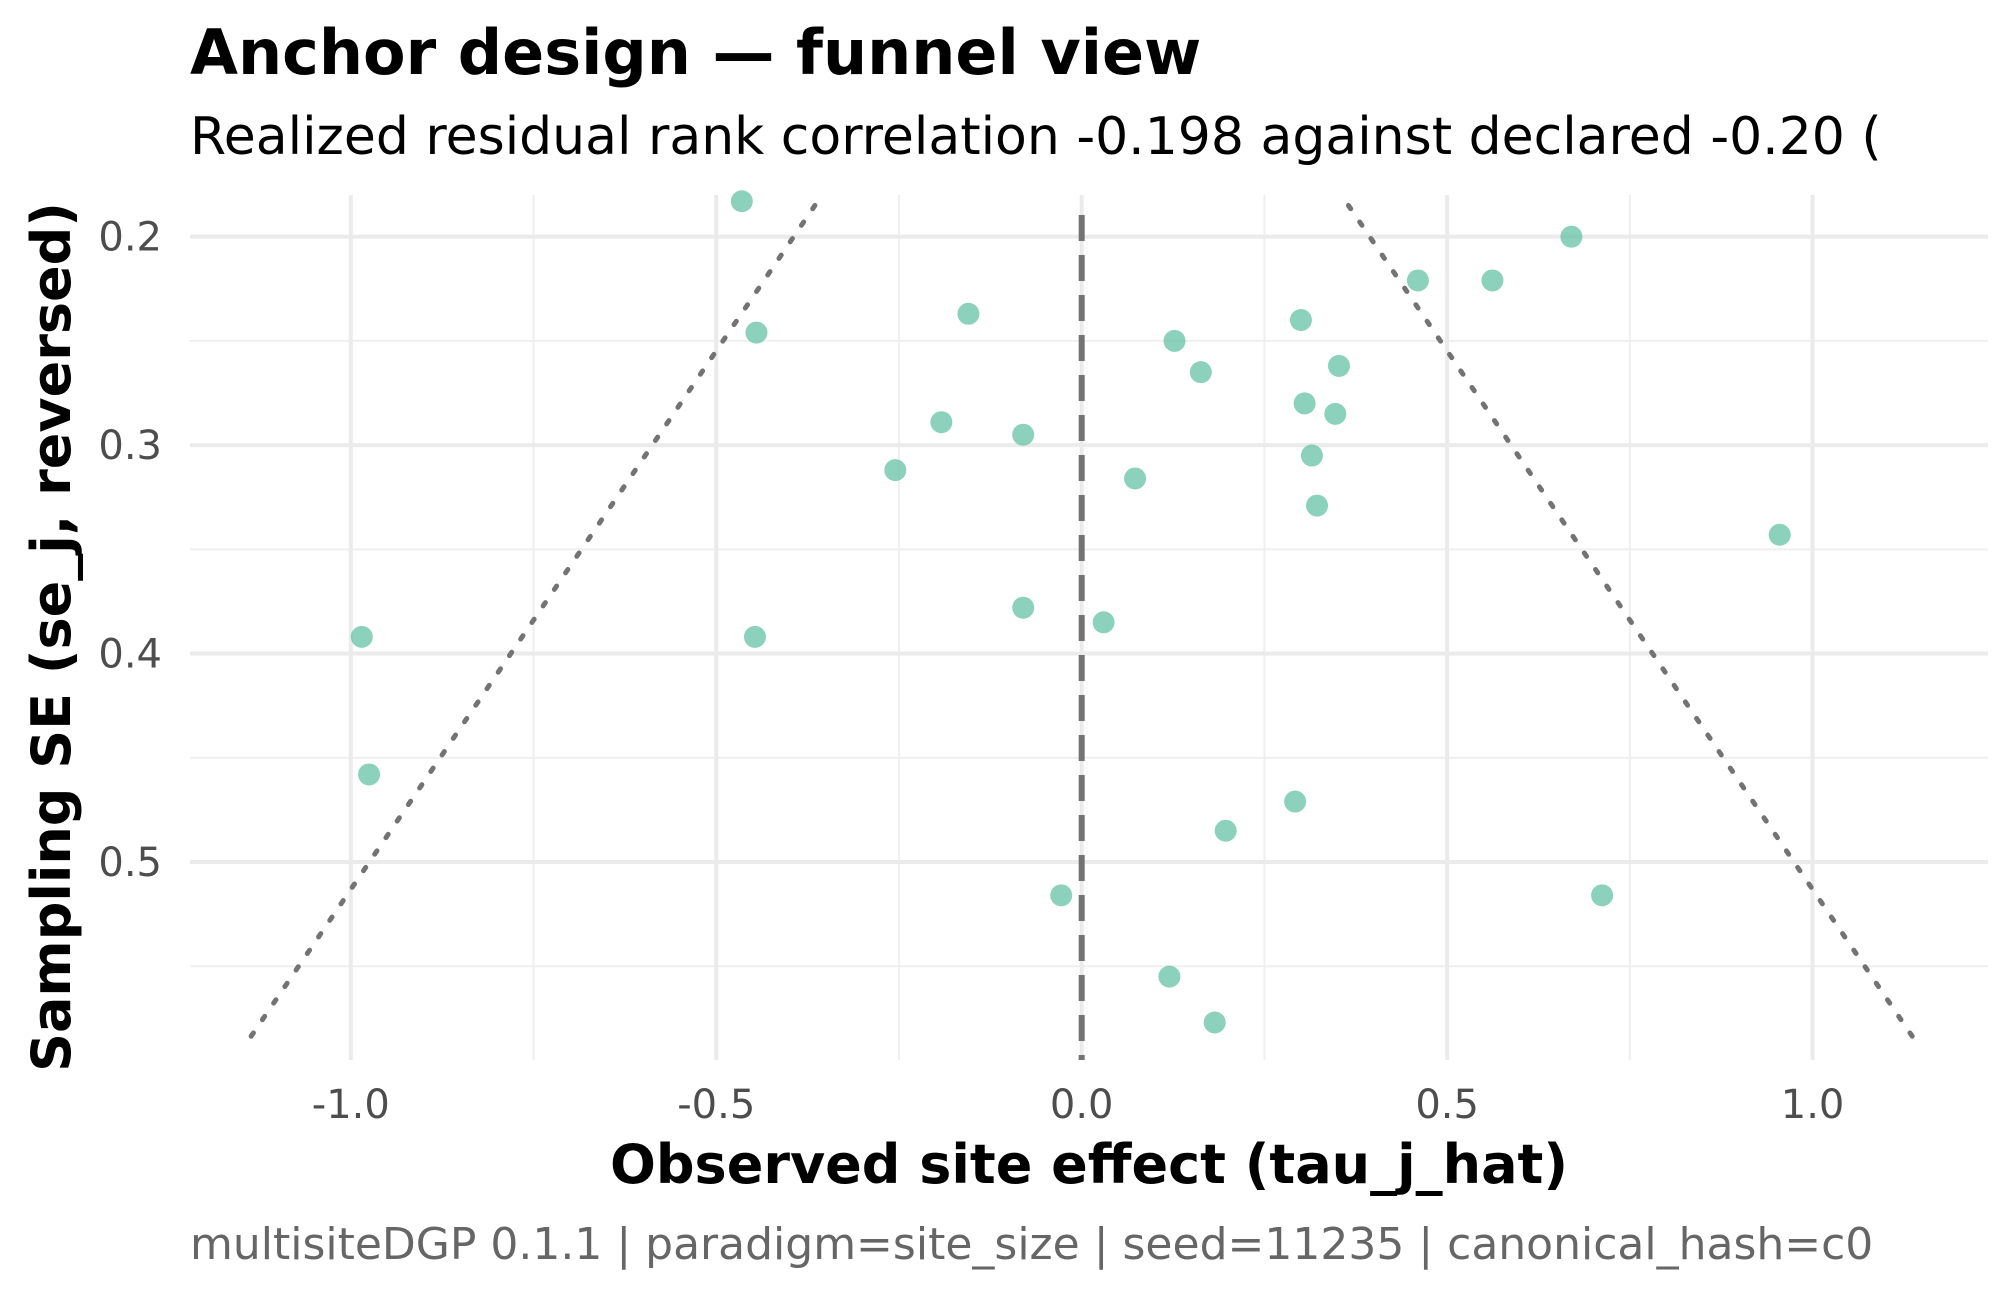  What do you see at coordinates (716, 1105) in the screenshot?
I see `x-tick-label: -0.5` at bounding box center [716, 1105].